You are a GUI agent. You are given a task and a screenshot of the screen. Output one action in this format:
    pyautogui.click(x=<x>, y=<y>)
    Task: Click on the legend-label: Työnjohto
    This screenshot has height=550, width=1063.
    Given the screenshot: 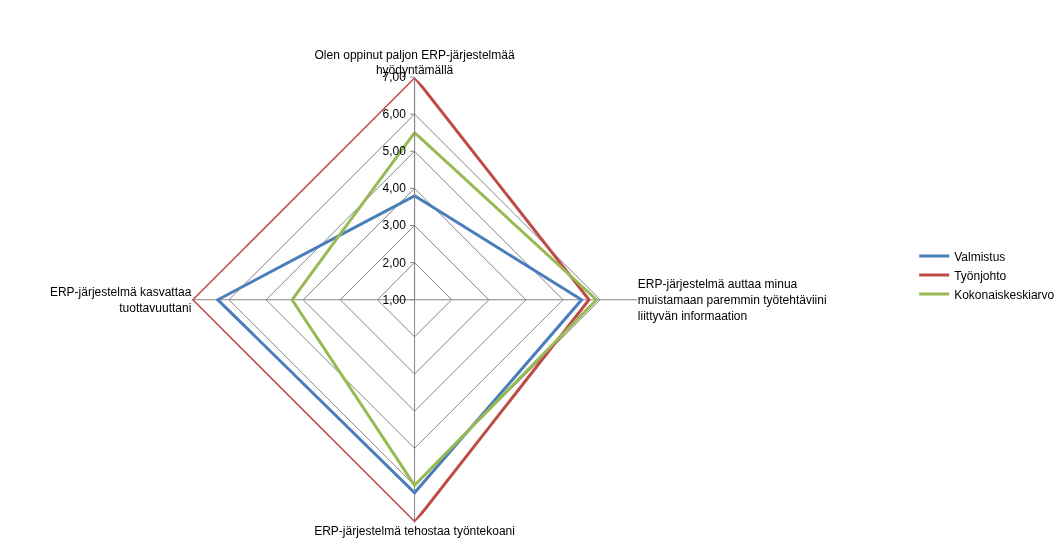 What is the action you would take?
    pyautogui.click(x=980, y=275)
    